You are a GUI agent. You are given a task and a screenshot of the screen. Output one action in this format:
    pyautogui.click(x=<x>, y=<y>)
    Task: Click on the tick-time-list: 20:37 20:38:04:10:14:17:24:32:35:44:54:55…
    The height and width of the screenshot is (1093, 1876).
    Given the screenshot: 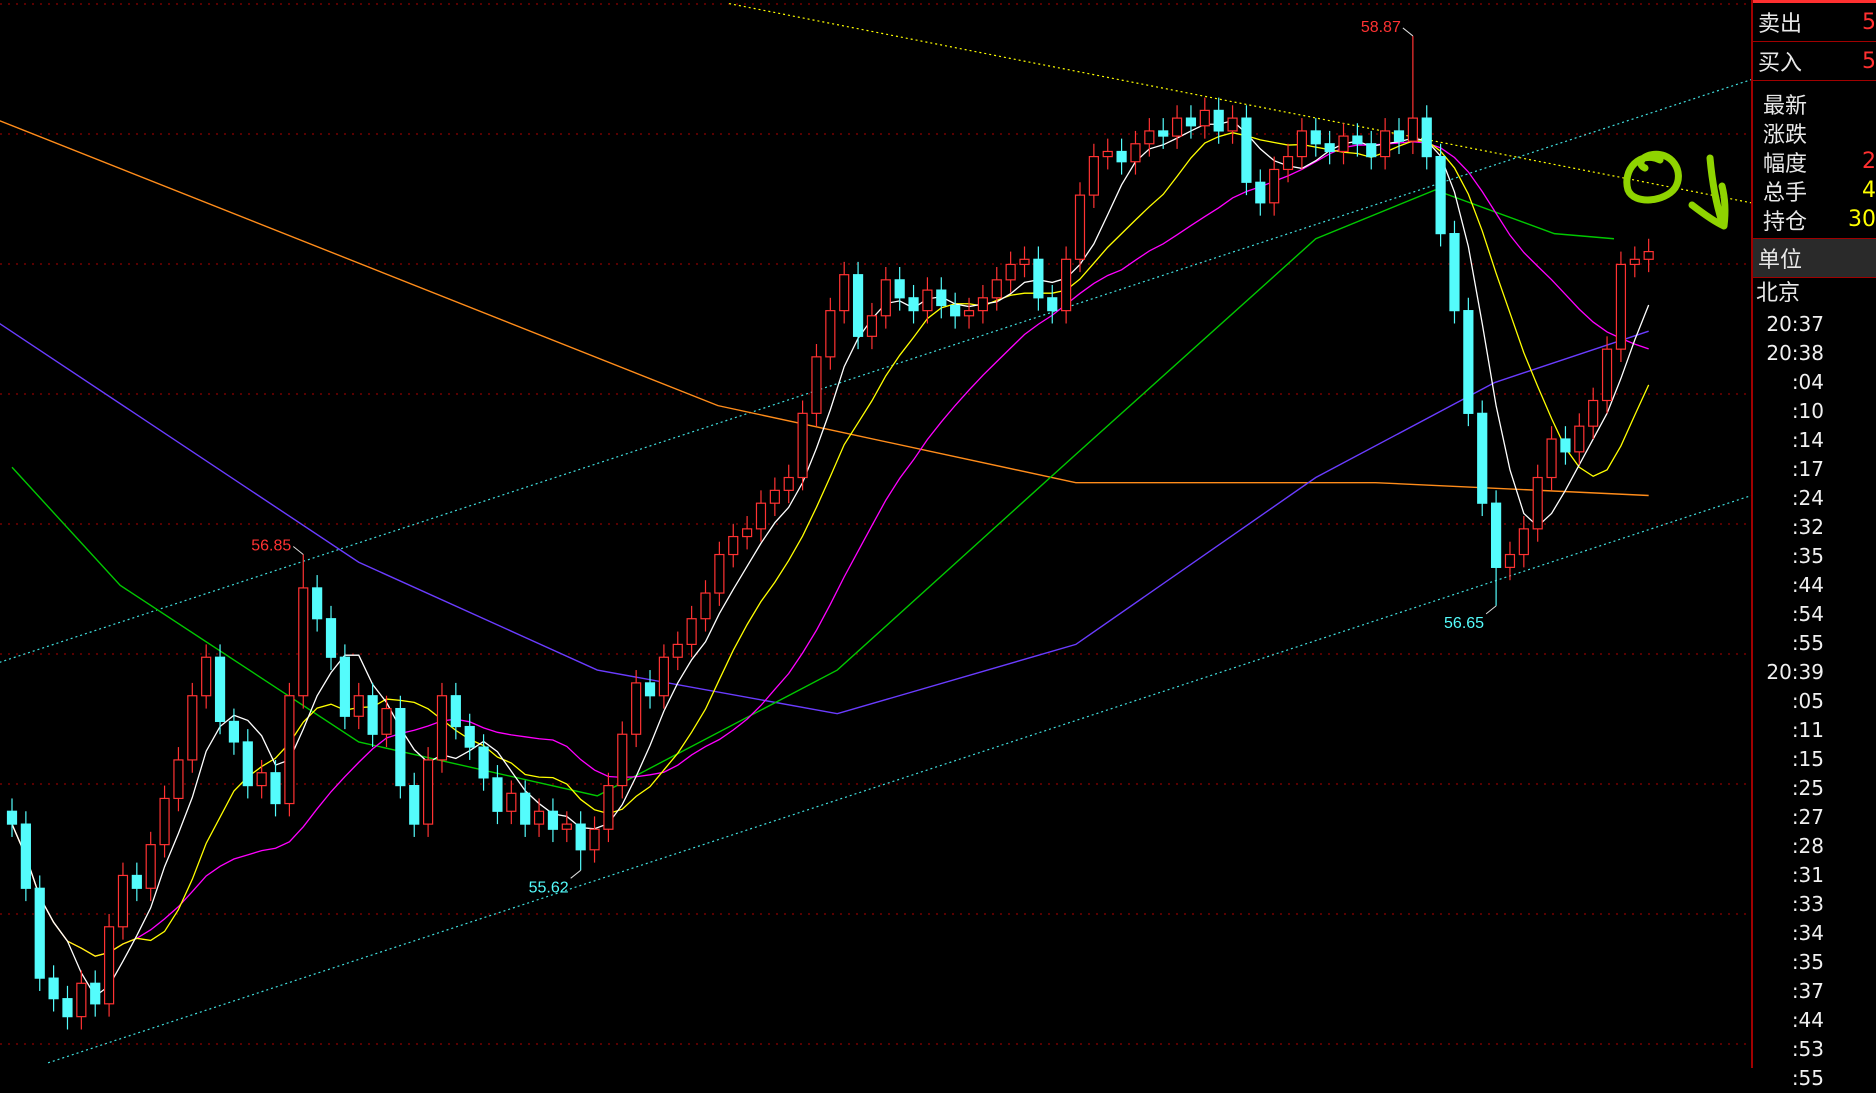 What is the action you would take?
    pyautogui.click(x=1814, y=701)
    